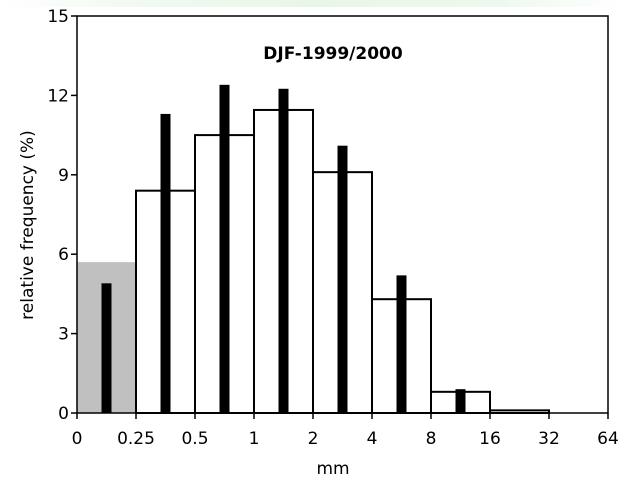  I want to click on y-tick-label-0: 0, so click(63, 414).